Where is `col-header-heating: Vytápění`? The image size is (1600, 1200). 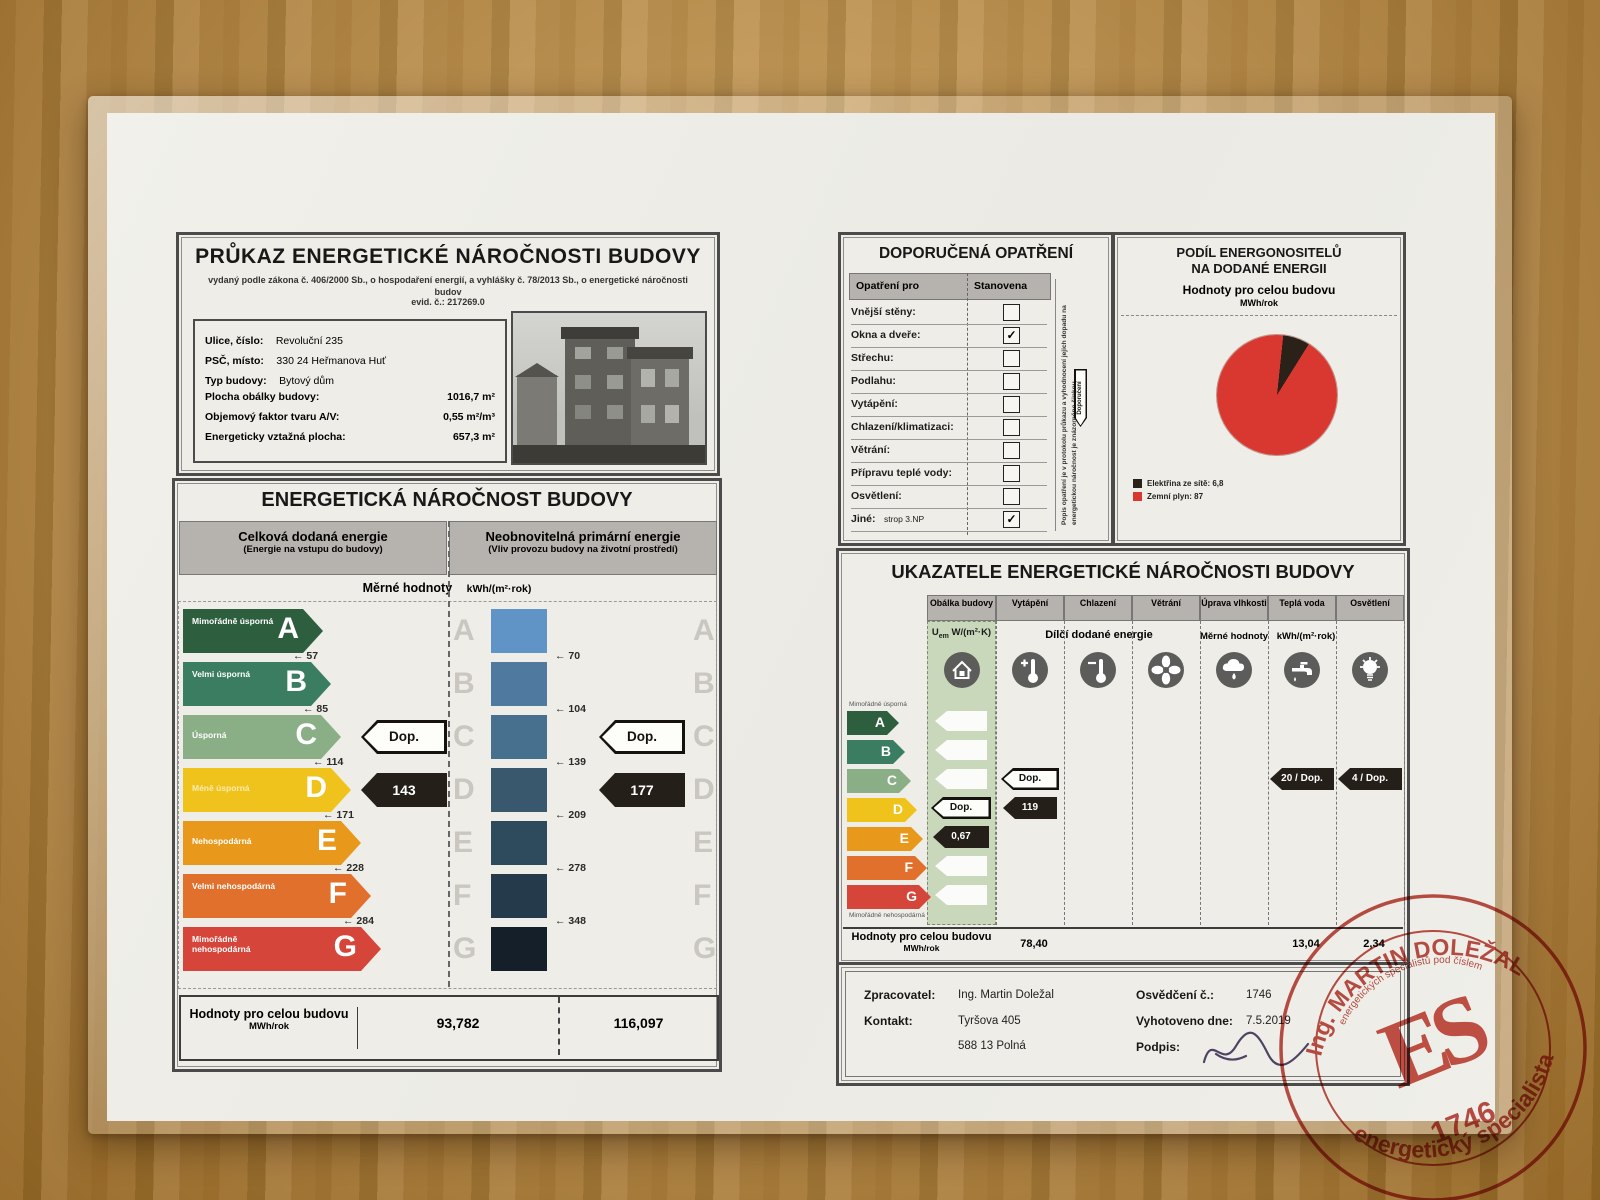
col-header-heating: Vytápění is located at coordinates (1030, 608).